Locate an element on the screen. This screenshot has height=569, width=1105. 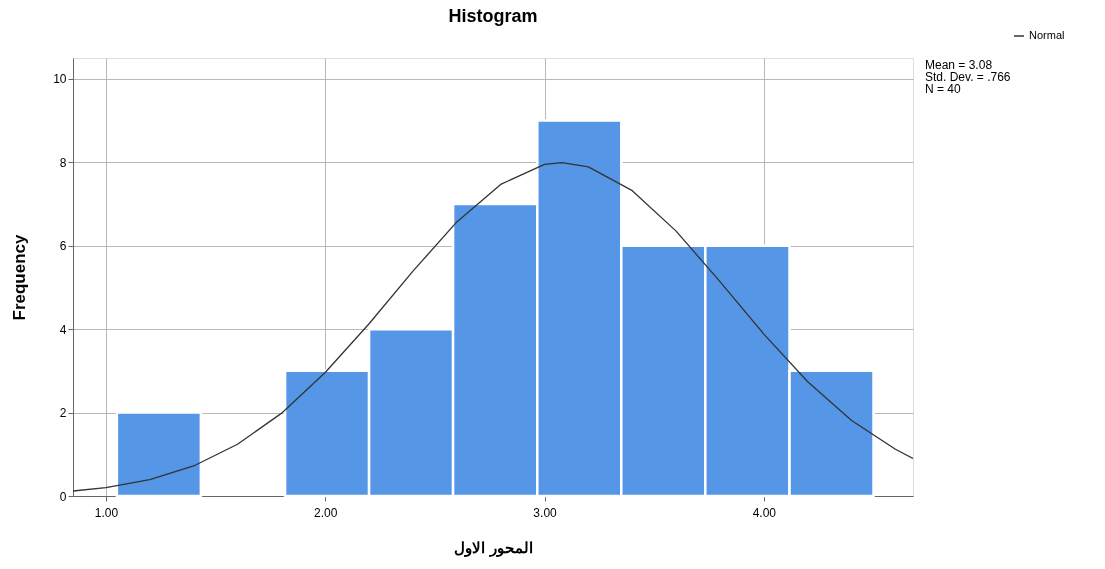
legend-label: Normal is located at coordinates (1047, 35).